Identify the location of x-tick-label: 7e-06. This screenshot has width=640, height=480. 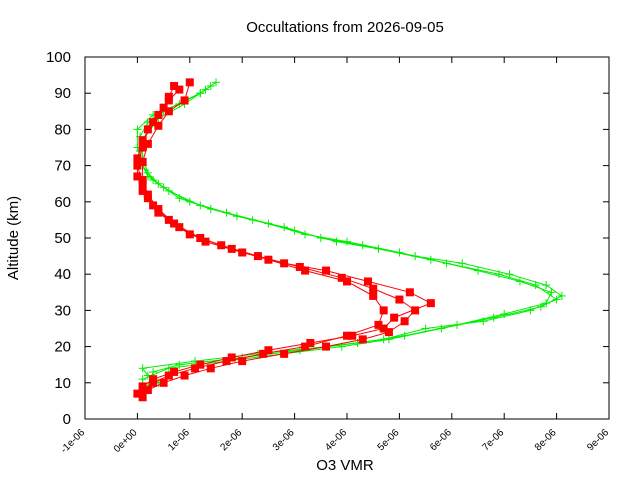
(493, 440).